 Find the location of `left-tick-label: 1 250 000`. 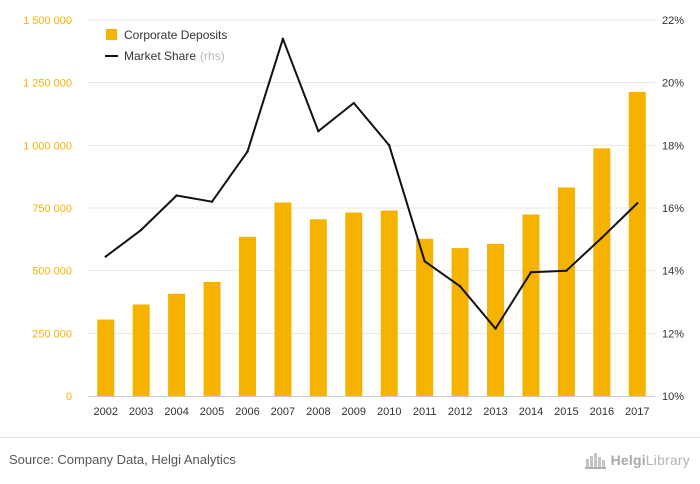

left-tick-label: 1 250 000 is located at coordinates (47, 84).